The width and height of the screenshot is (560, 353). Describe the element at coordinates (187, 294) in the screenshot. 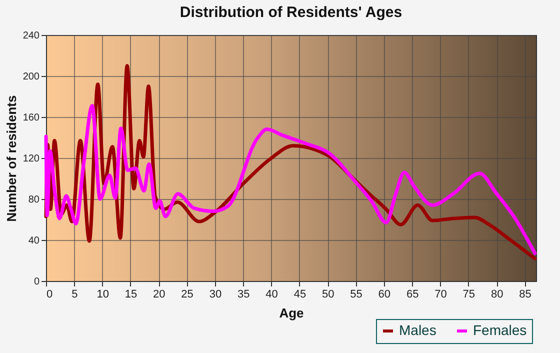

I see `x-tick-label: 25` at that location.